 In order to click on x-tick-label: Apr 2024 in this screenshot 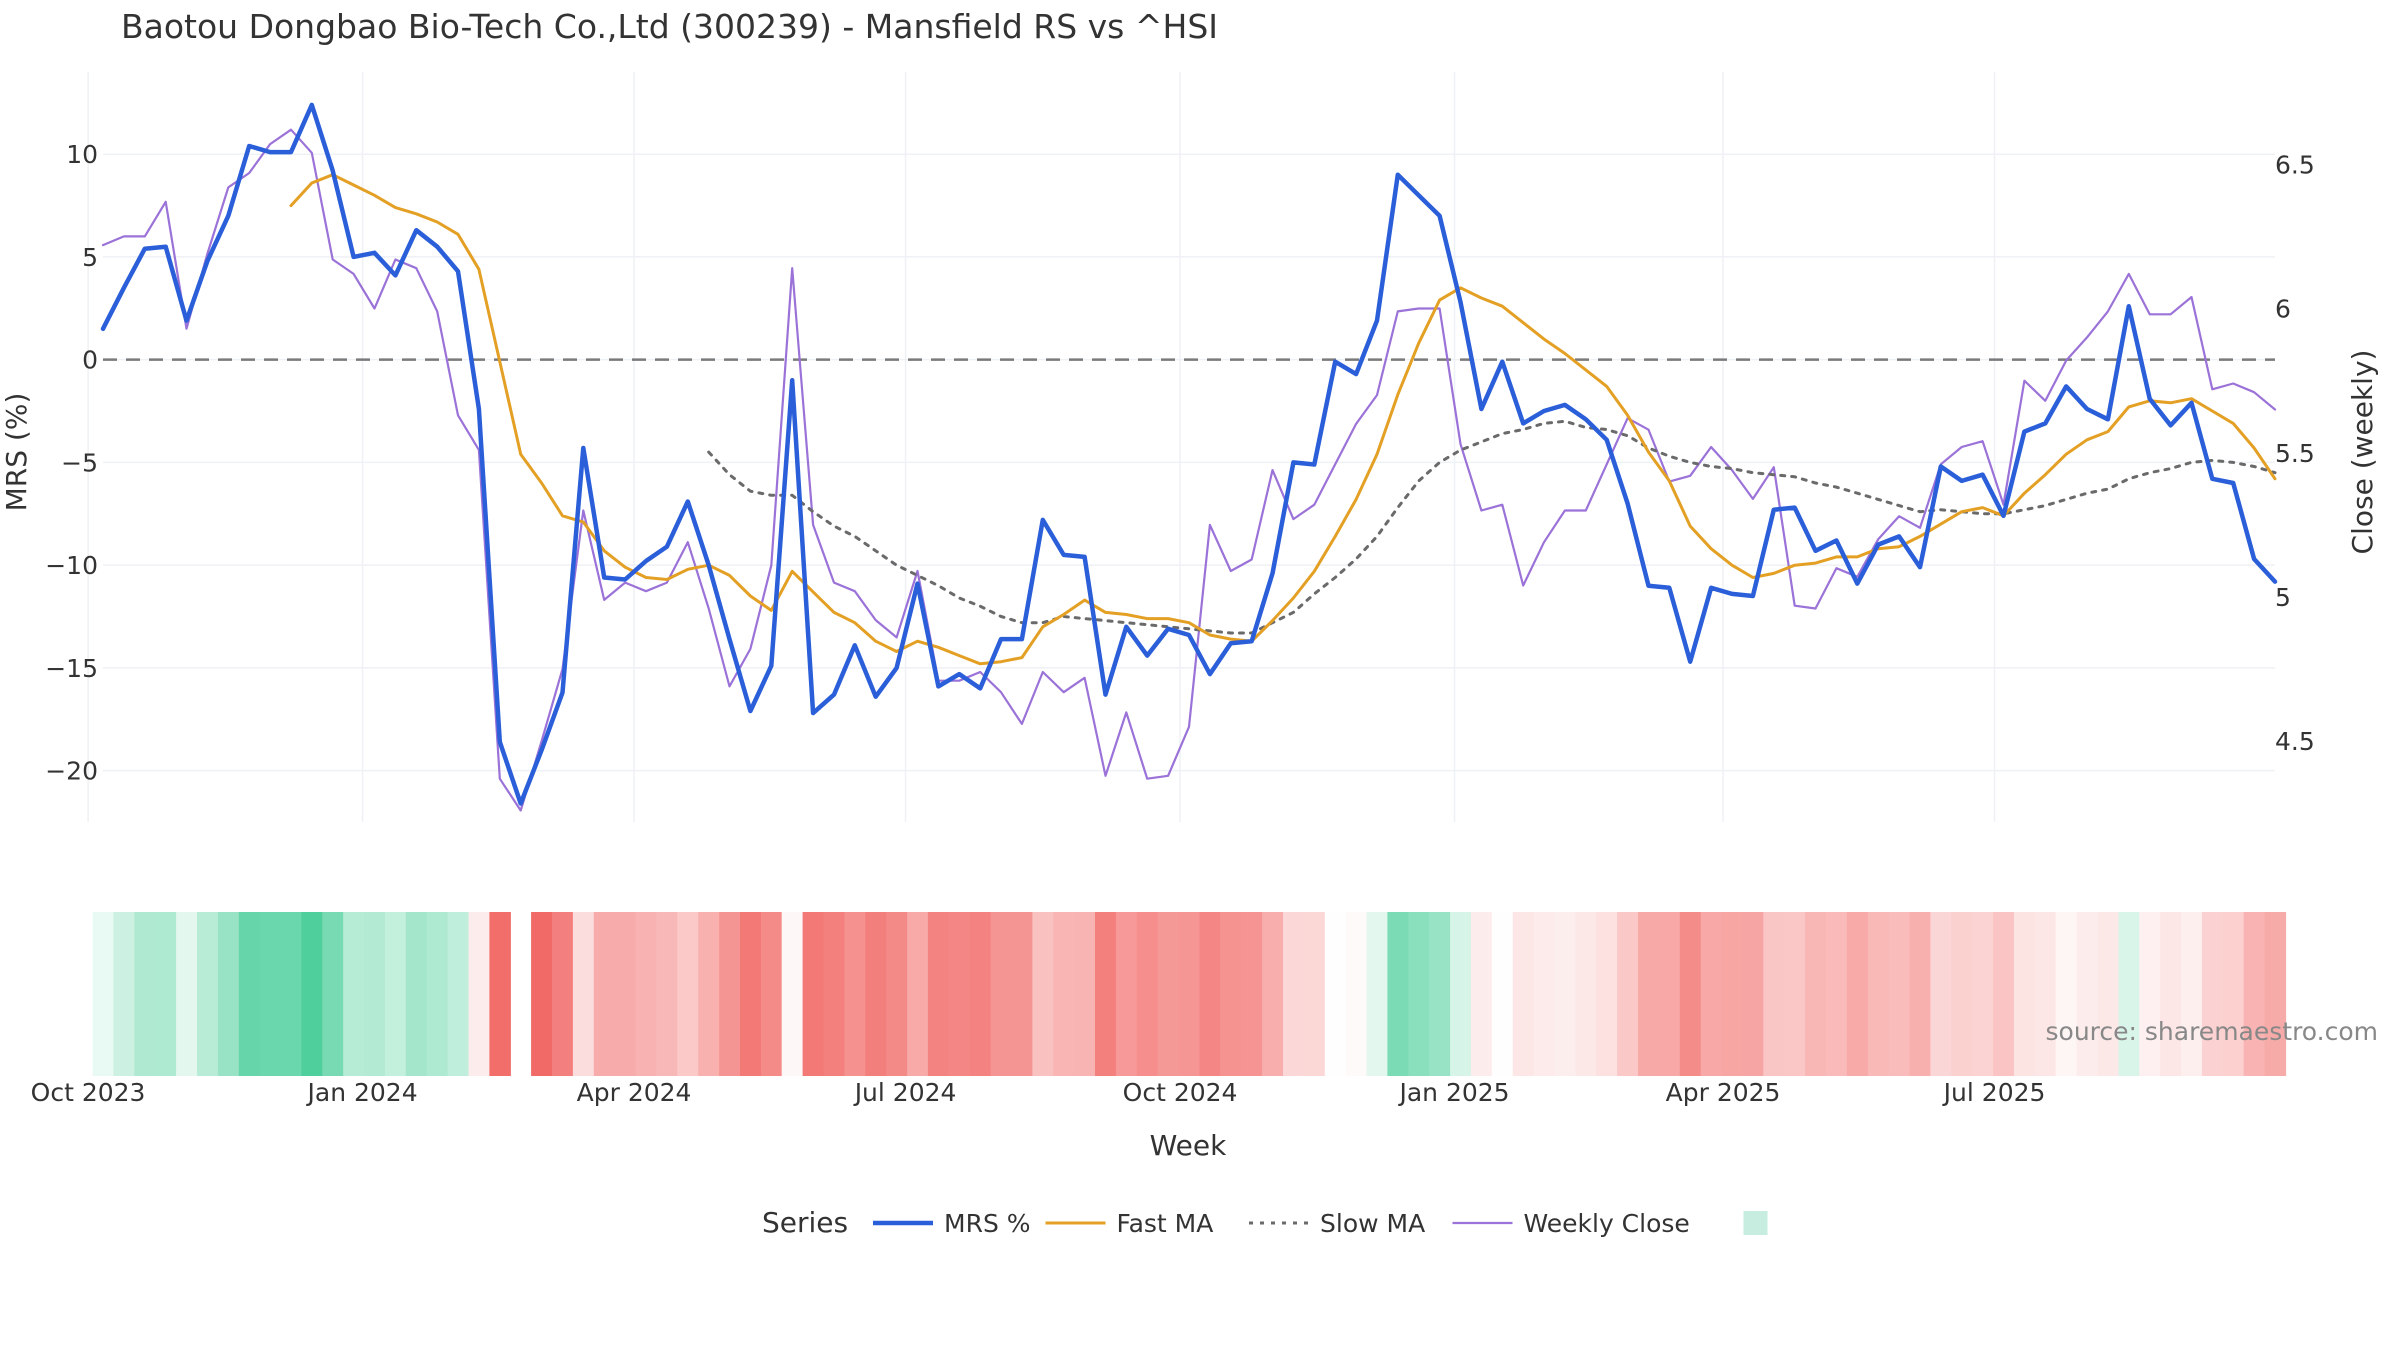, I will do `click(634, 1092)`.